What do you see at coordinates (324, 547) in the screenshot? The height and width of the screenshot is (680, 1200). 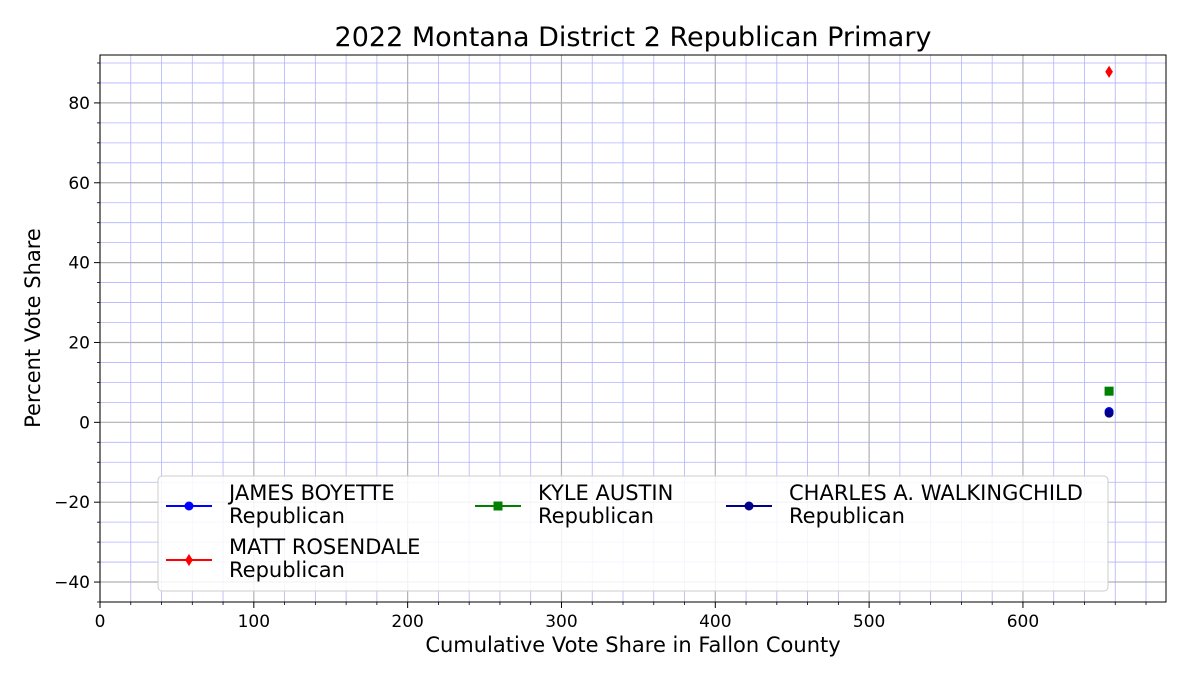 I see `legend-series-name: MATT ROSENDALE` at bounding box center [324, 547].